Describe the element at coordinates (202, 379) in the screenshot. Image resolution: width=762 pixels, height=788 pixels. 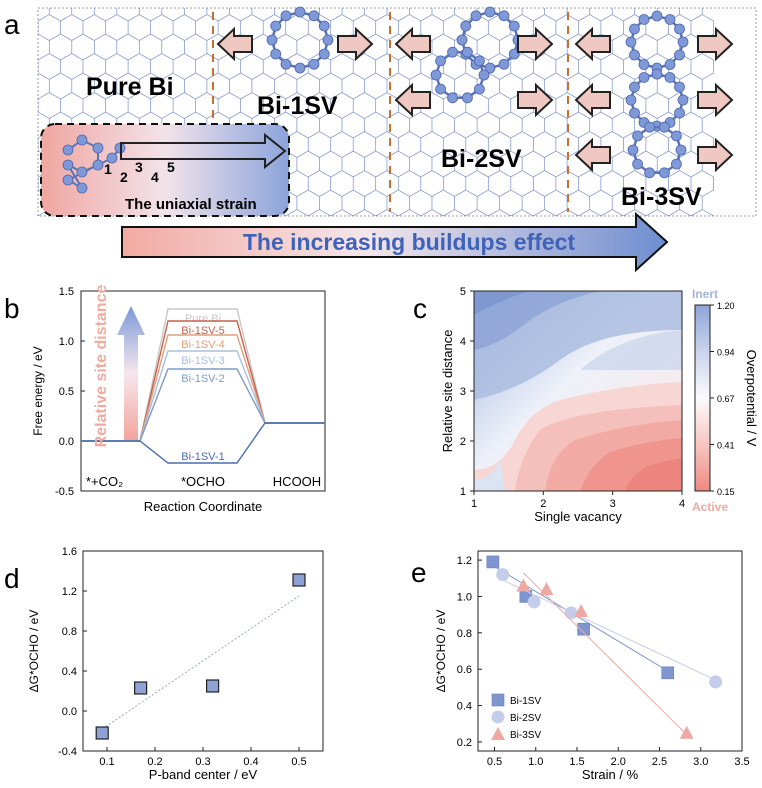
I see `series-label: Bi-1SV-2` at that location.